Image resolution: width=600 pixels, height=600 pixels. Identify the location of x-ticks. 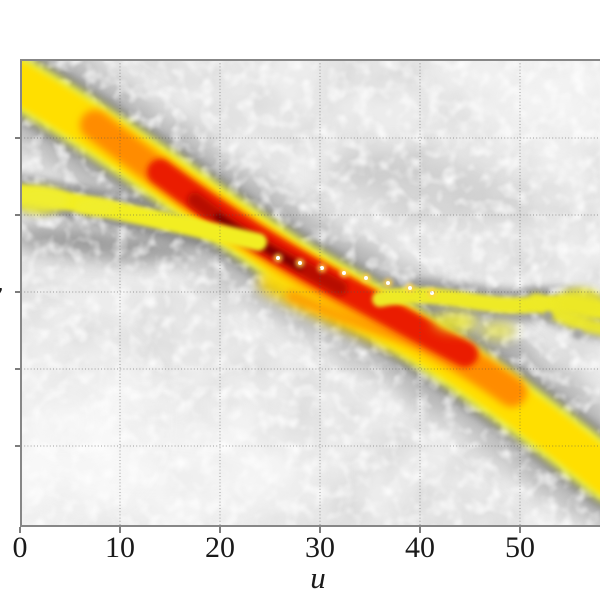
(270, 530).